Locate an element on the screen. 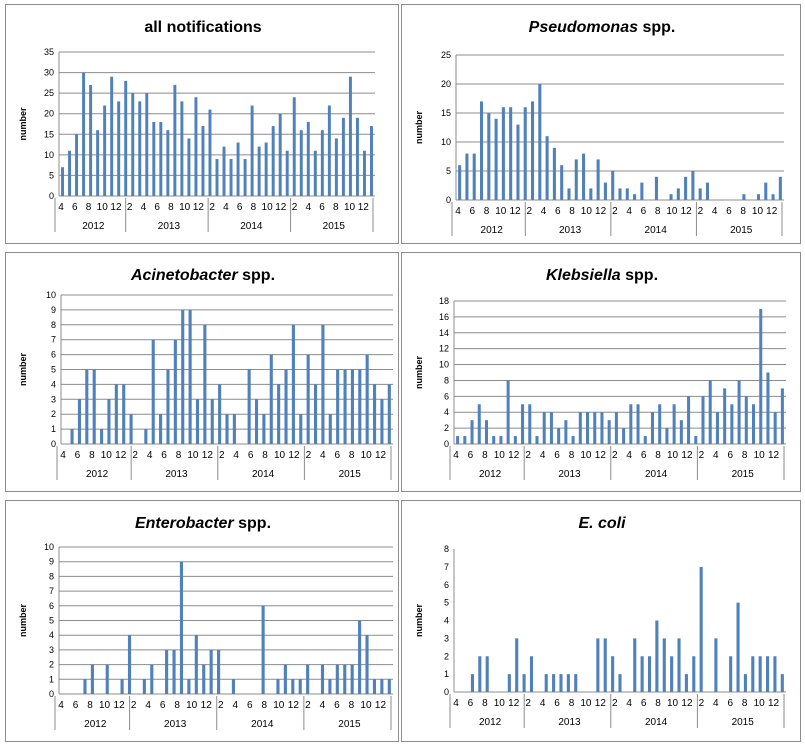 The height and width of the screenshot is (746, 805). chart-enterobacter-xtick-label: 4 is located at coordinates (323, 705).